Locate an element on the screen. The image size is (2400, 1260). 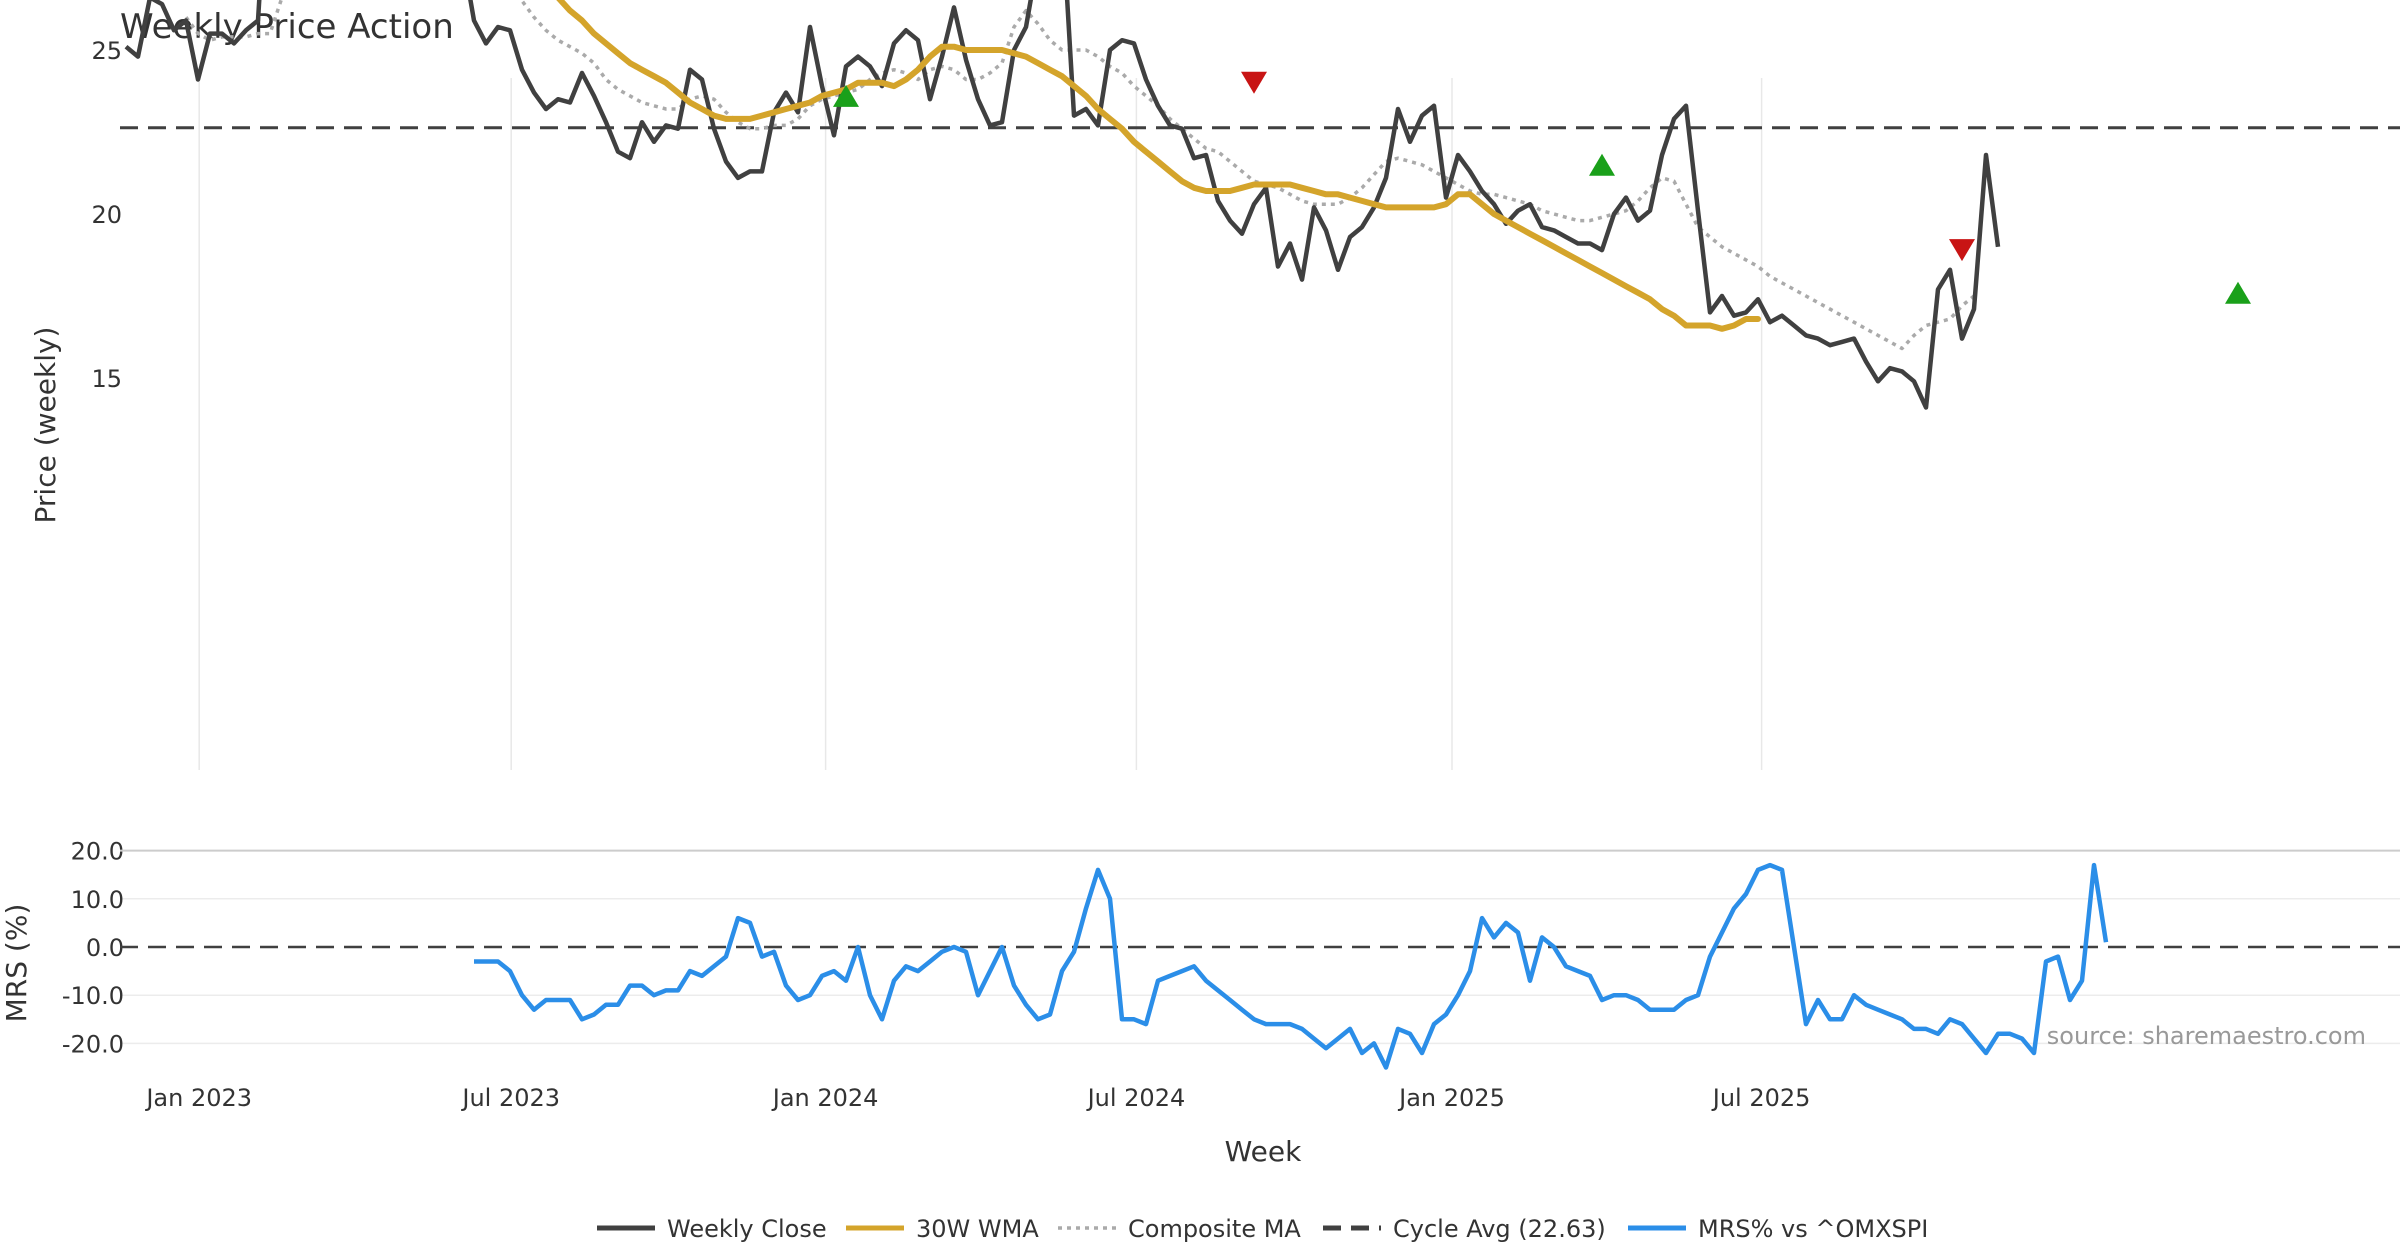
legend-label: 30W WMA is located at coordinates (977, 1229).